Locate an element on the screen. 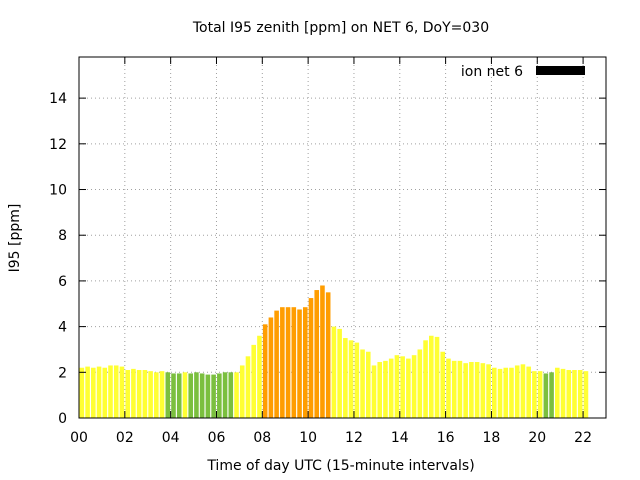  x-tick-label: 14 is located at coordinates (400, 438).